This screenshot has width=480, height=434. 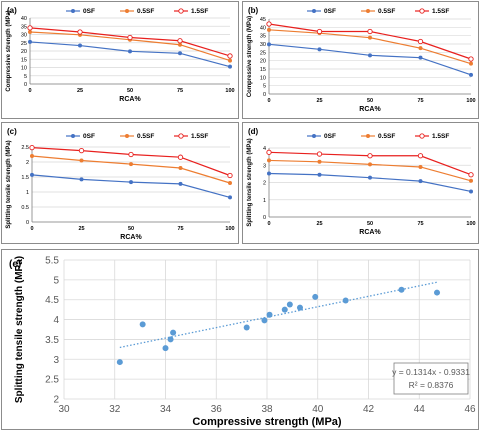 I want to click on y-tick-label: 3, so click(x=264, y=166).